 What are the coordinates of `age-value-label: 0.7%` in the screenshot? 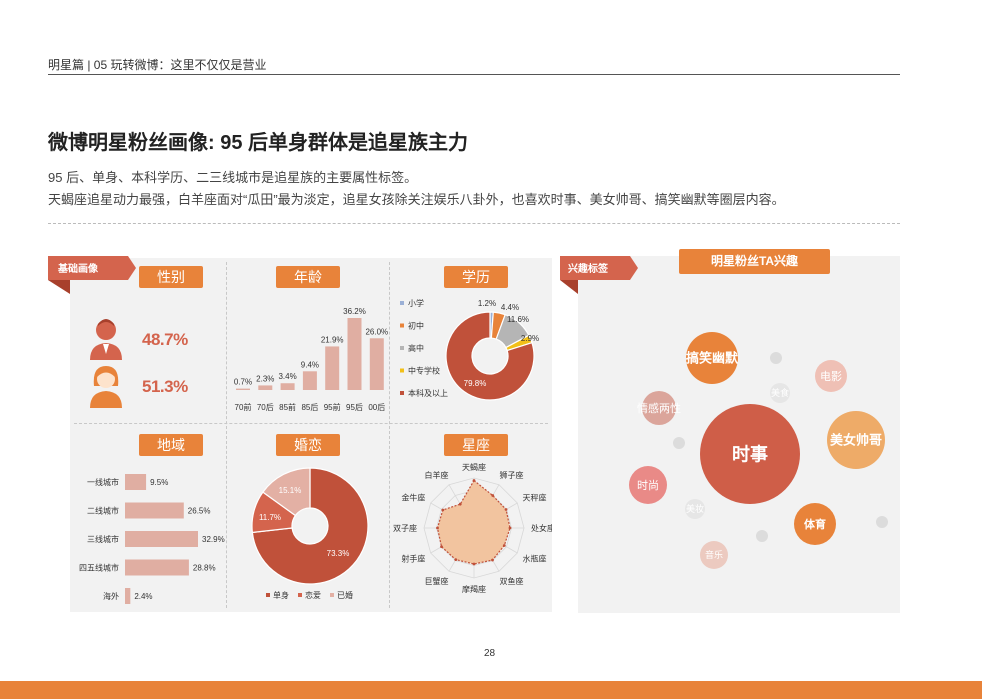 It's located at (243, 382).